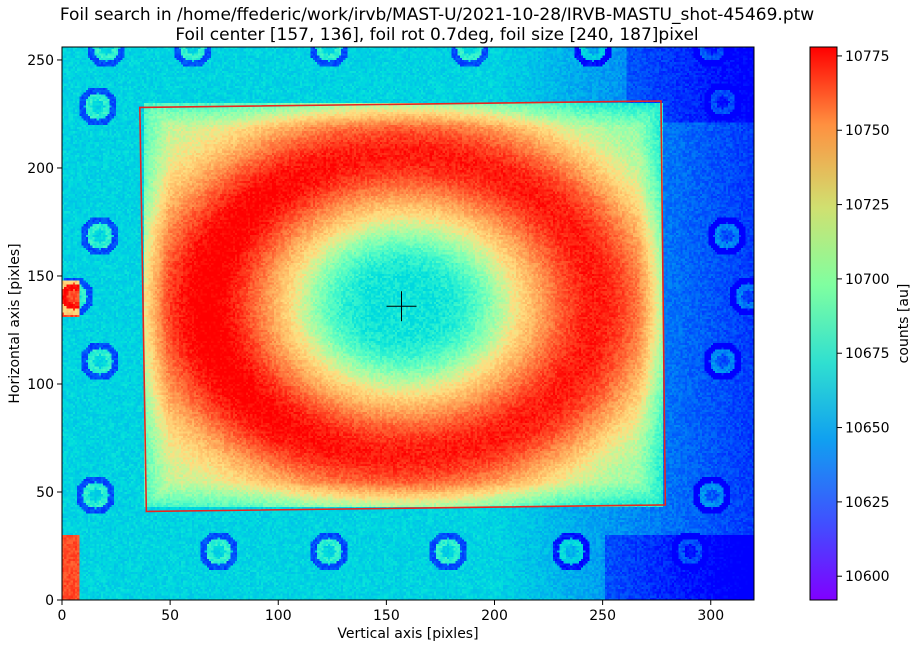  I want to click on x-tick-label: 250, so click(602, 616).